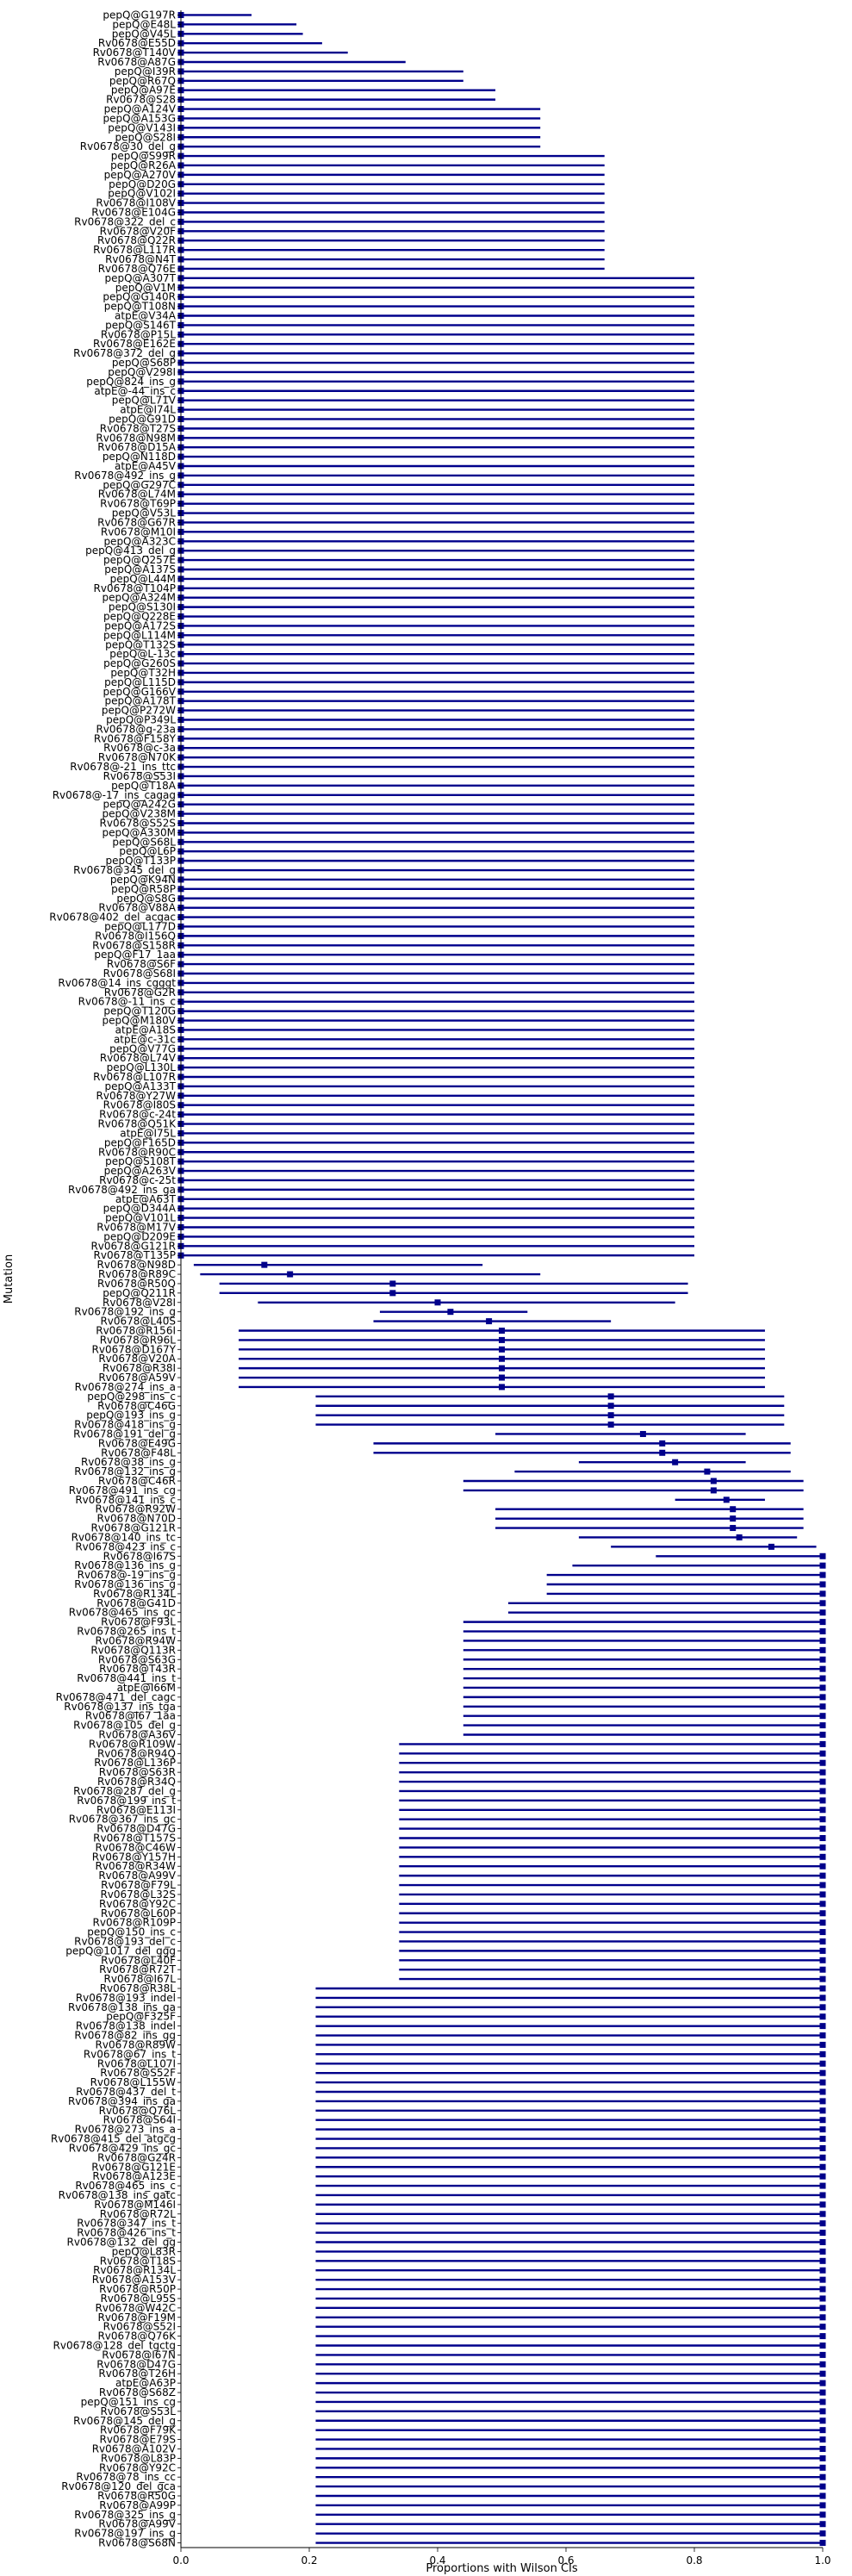 This screenshot has height=2576, width=852. What do you see at coordinates (144, 842) in the screenshot?
I see `y-tick-label: pepQ@S68L` at bounding box center [144, 842].